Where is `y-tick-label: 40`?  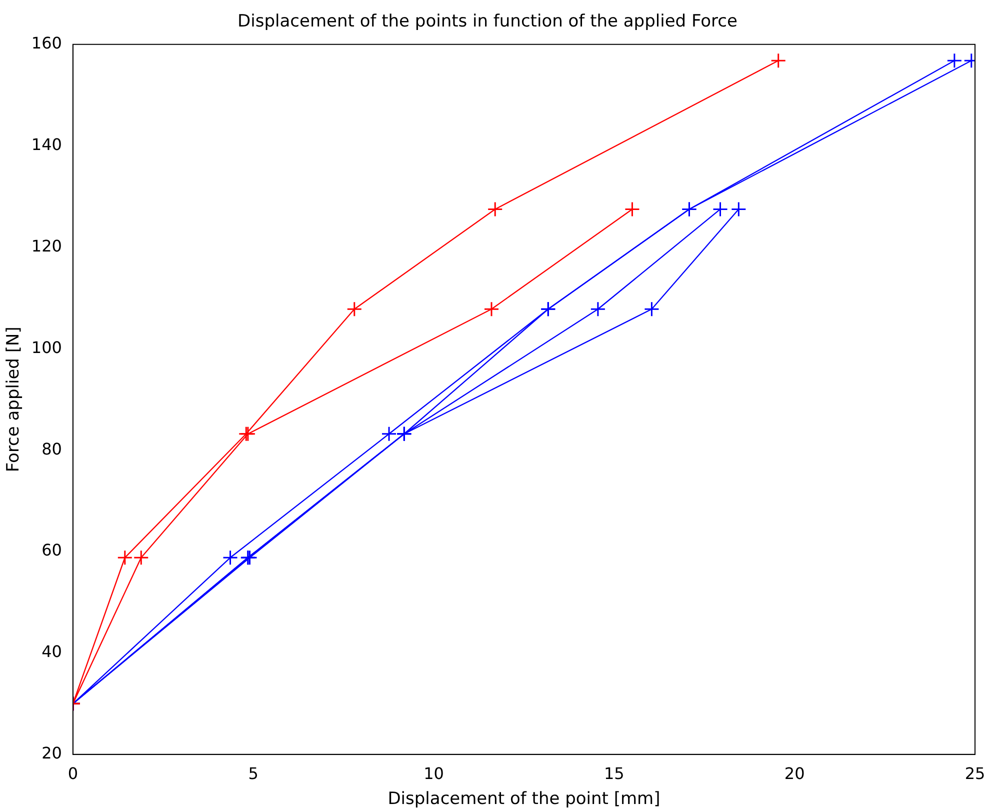
y-tick-label: 40 is located at coordinates (52, 652).